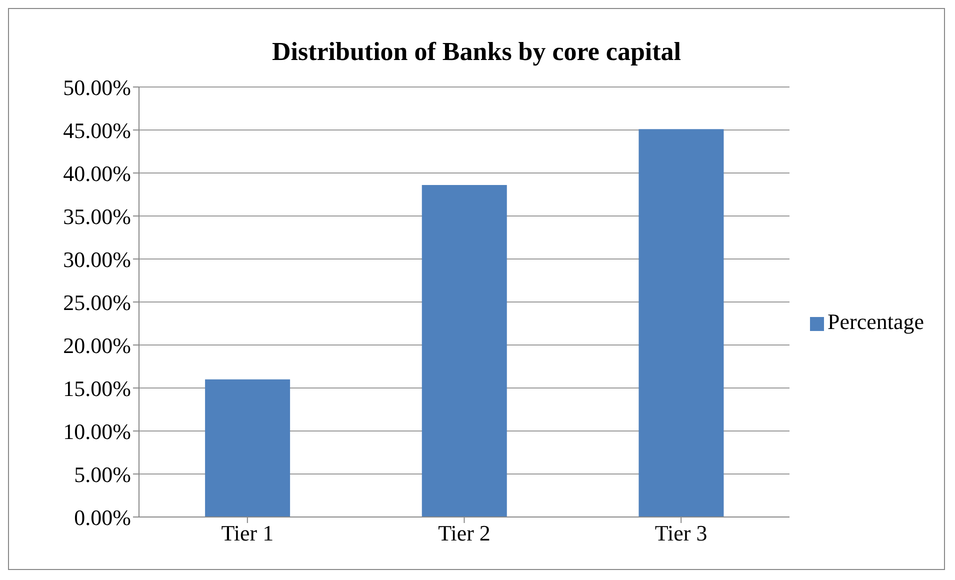 This screenshot has height=580, width=955. What do you see at coordinates (97, 130) in the screenshot?
I see `y-tick-label: 45.00%` at bounding box center [97, 130].